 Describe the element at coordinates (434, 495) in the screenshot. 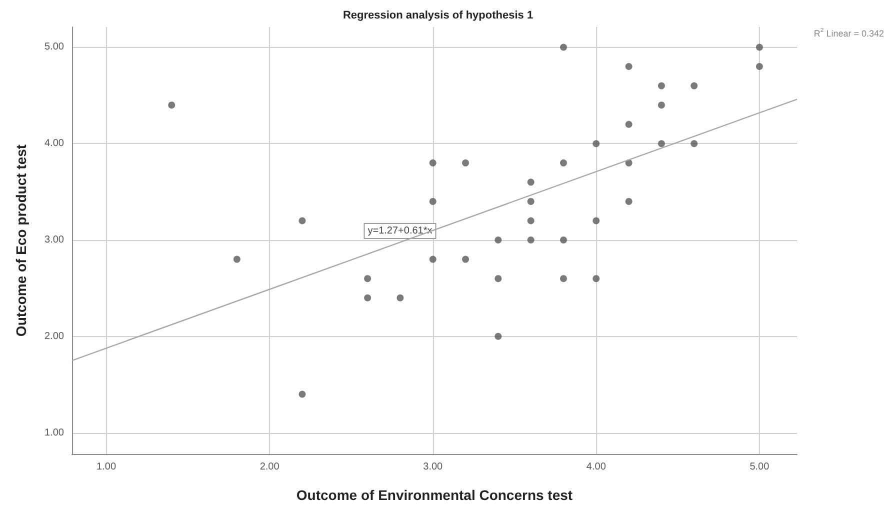

I see `x-axis-title: Outcome of Environmental Concerns test` at that location.